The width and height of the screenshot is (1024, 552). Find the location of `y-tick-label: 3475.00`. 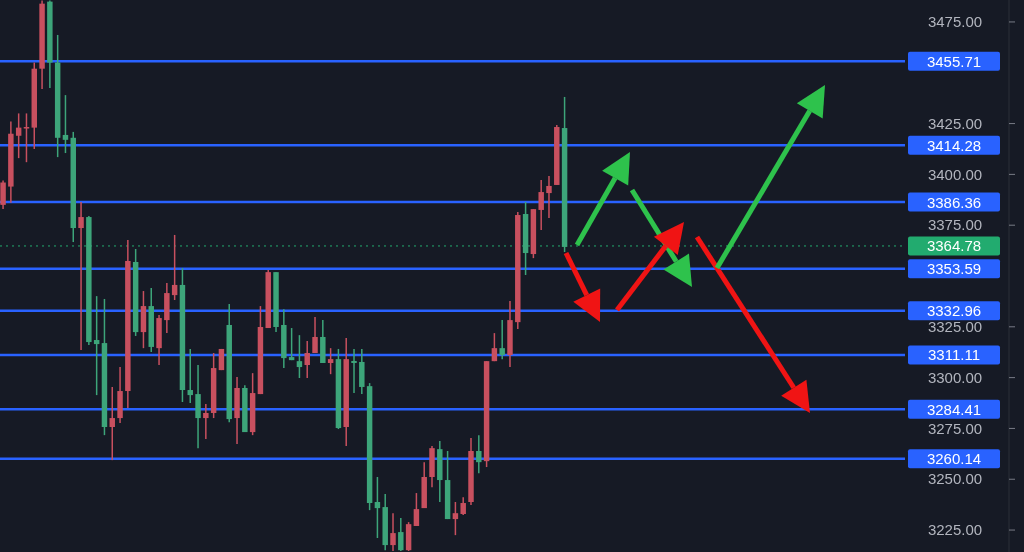

y-tick-label: 3475.00 is located at coordinates (955, 22).